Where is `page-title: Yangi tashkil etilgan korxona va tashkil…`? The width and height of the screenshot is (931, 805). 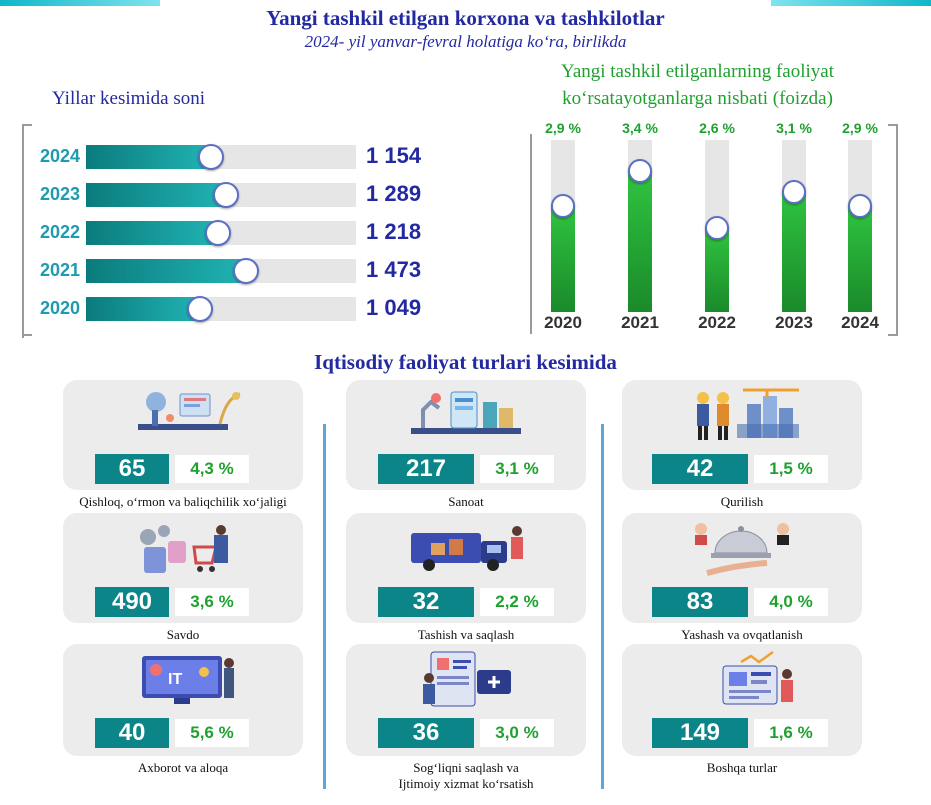 page-title: Yangi tashkil etilgan korxona va tashkil… is located at coordinates (465, 18).